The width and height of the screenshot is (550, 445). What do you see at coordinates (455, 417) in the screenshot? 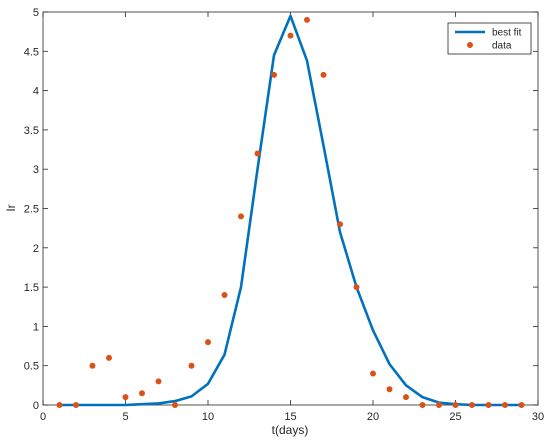
I see `x-tick-label: 25` at bounding box center [455, 417].